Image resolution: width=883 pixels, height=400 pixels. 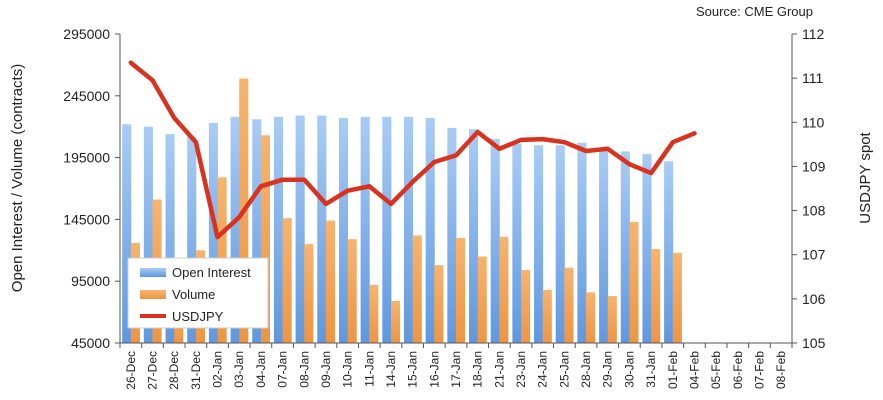 I want to click on category-label: 02-Jan, so click(x=218, y=369).